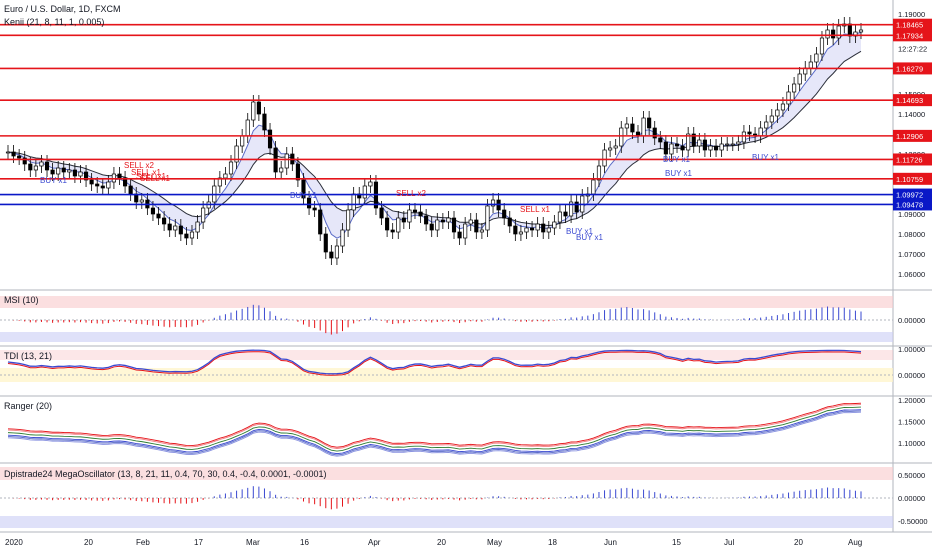  What do you see at coordinates (911, 422) in the screenshot?
I see `ranger-tick-label: 1.15000` at bounding box center [911, 422].